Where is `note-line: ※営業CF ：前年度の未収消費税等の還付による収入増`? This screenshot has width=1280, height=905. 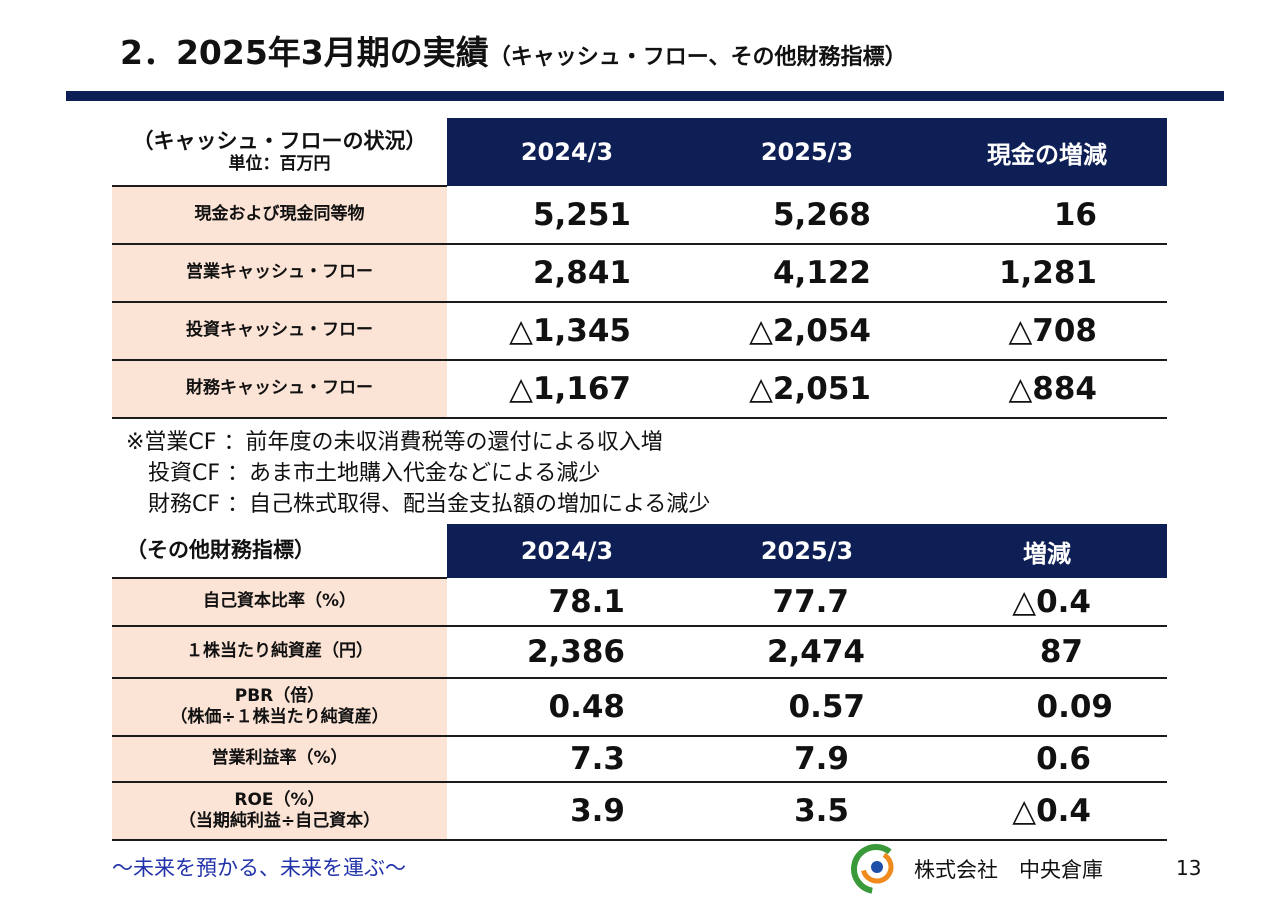 note-line: ※営業CF ：前年度の未収消費税等の還付による収入増 is located at coordinates (394, 442).